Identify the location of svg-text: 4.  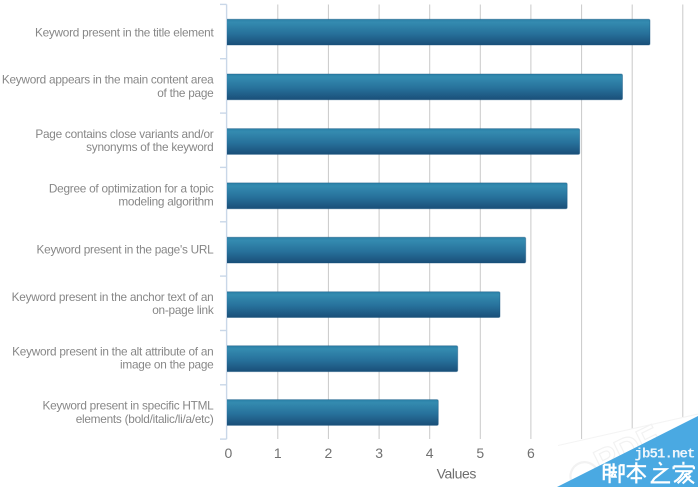
(430, 453).